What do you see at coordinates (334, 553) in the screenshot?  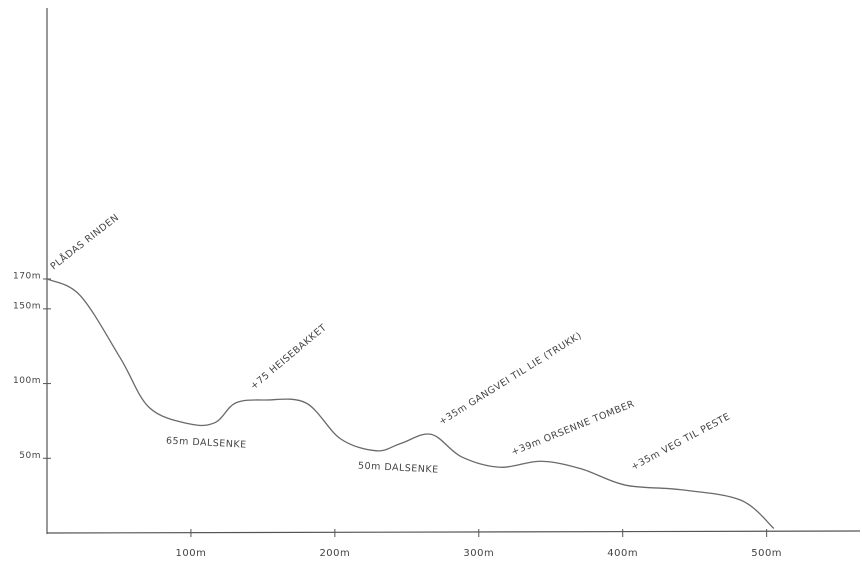 I see `x-tick-label: 200m` at bounding box center [334, 553].